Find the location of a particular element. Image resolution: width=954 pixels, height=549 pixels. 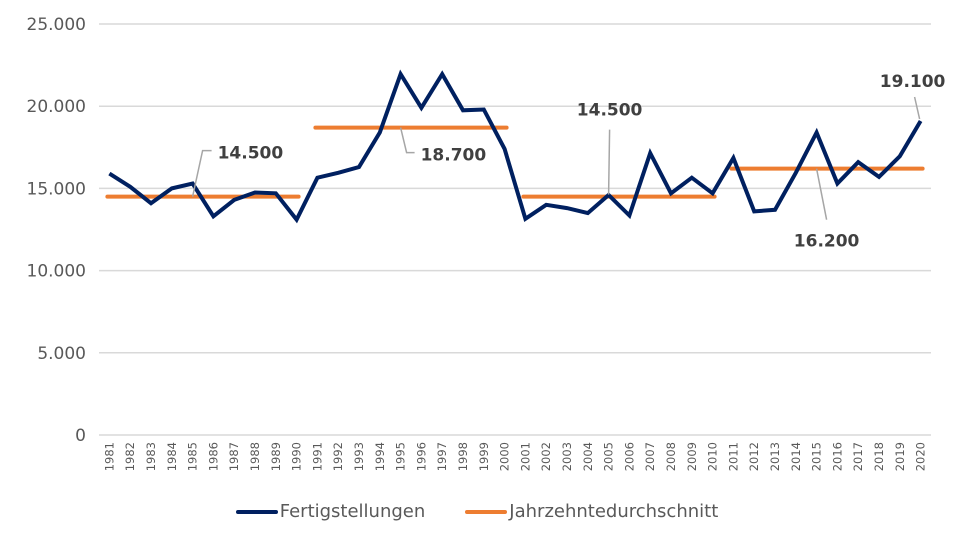

x-tick-label: 2017 is located at coordinates (858, 456).